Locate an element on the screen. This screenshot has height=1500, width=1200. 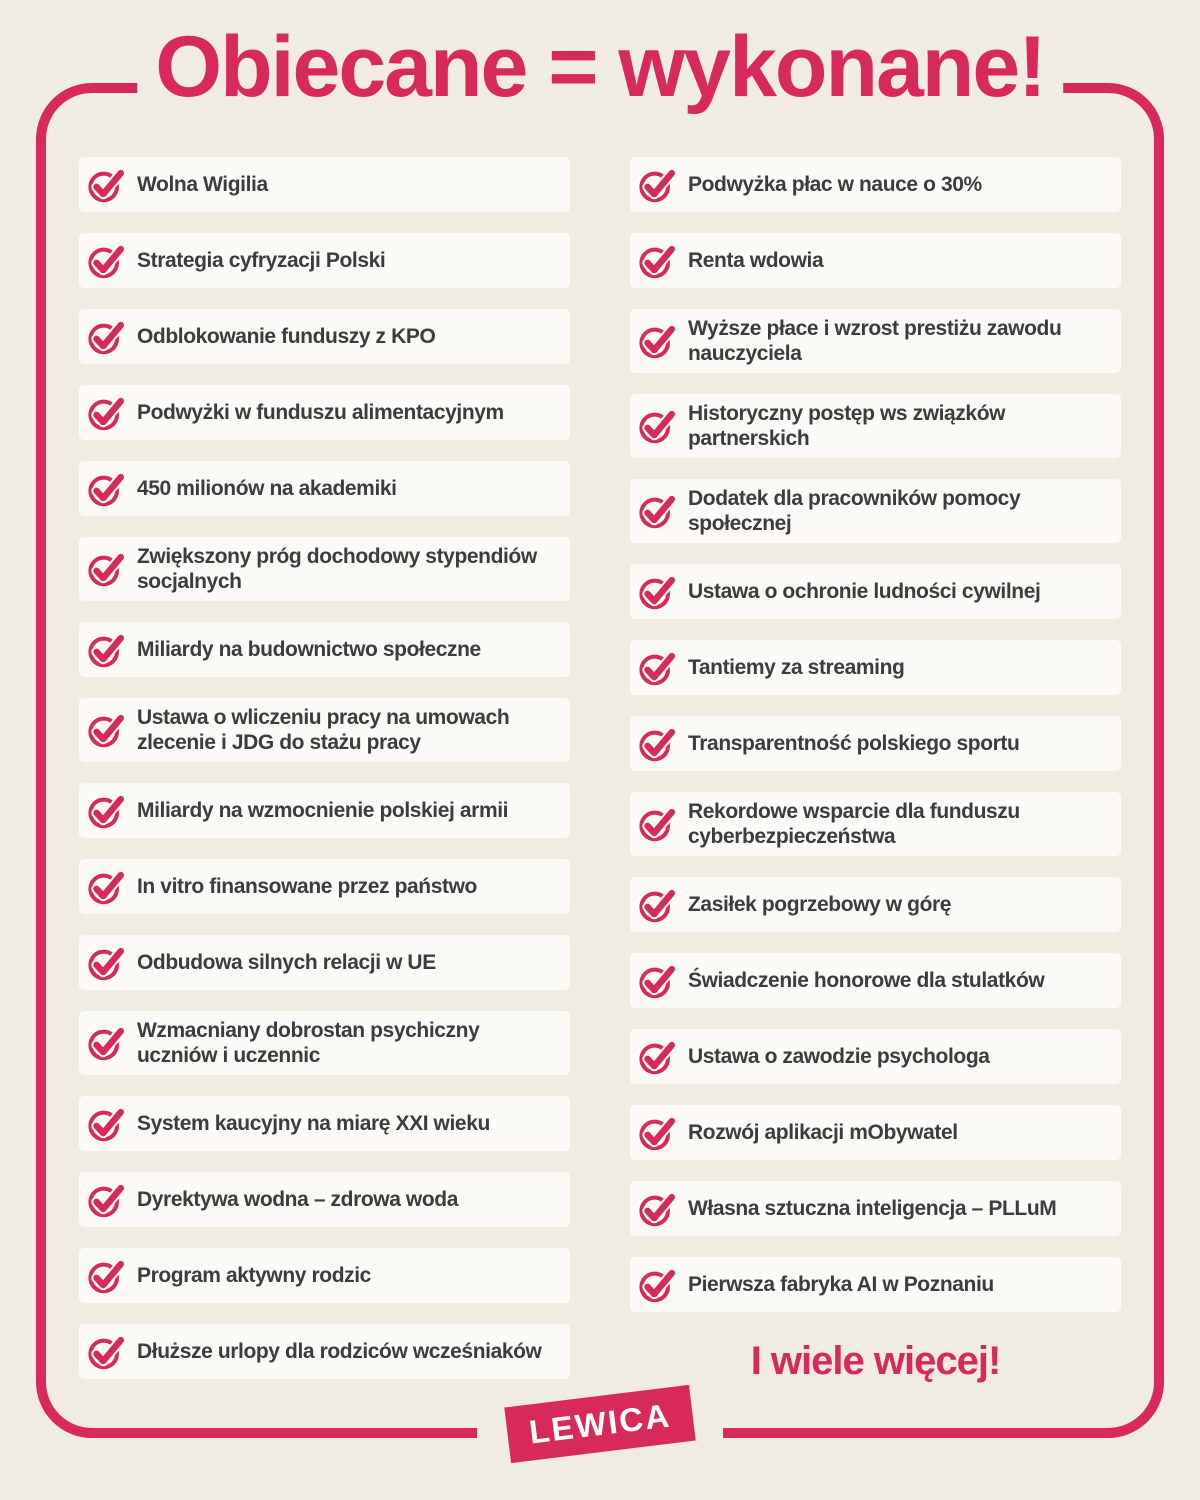
checklist-item-label: Rozwój aplikacji mObywatel is located at coordinates (823, 1132).